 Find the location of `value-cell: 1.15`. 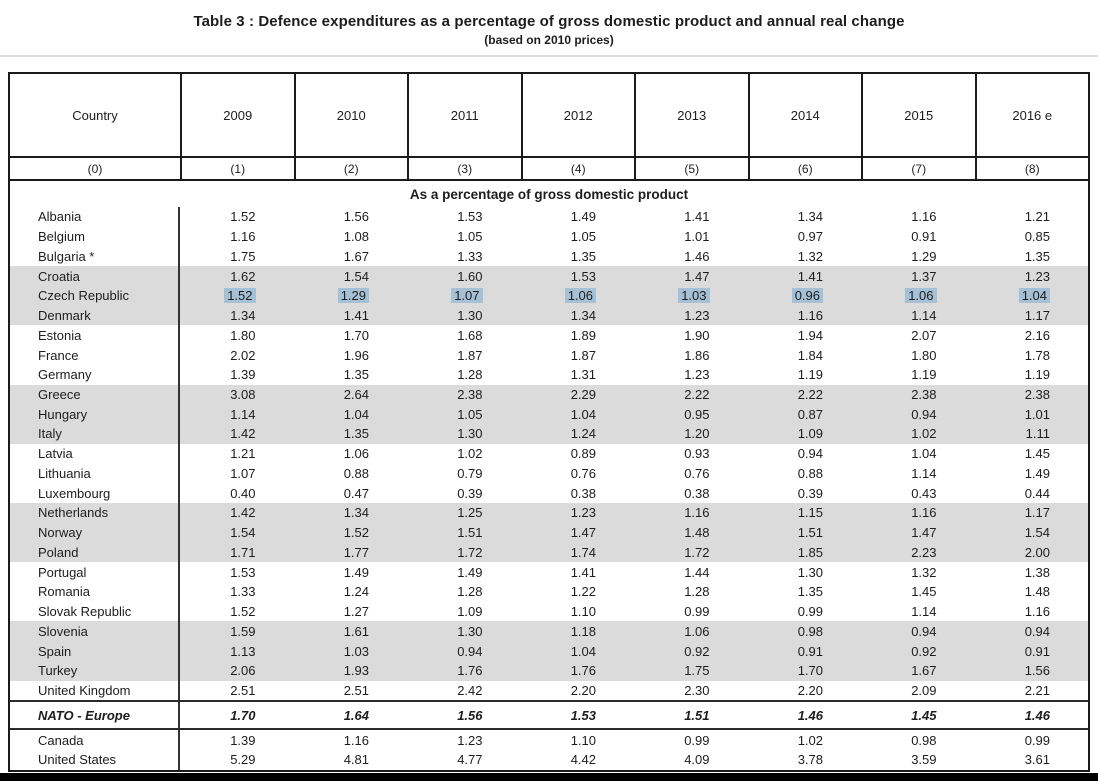

value-cell: 1.15 is located at coordinates (810, 513).